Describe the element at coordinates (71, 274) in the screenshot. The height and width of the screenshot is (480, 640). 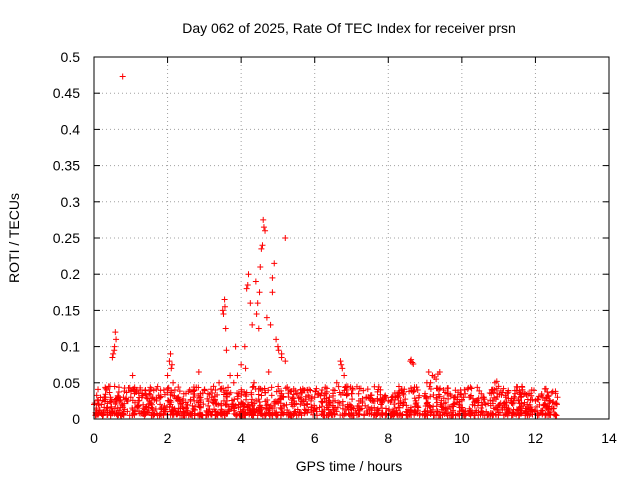
I see `y-tick-label: 0.2` at that location.